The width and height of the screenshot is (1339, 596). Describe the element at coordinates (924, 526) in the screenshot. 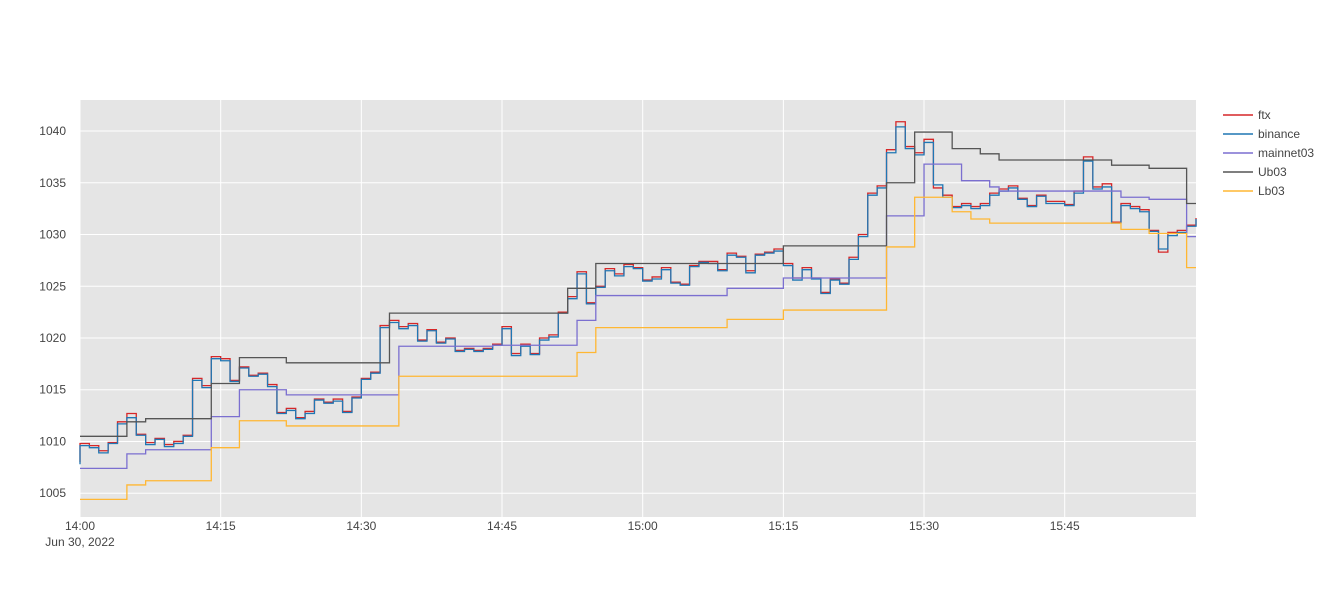

I see `x-tick-label: 15:30` at that location.